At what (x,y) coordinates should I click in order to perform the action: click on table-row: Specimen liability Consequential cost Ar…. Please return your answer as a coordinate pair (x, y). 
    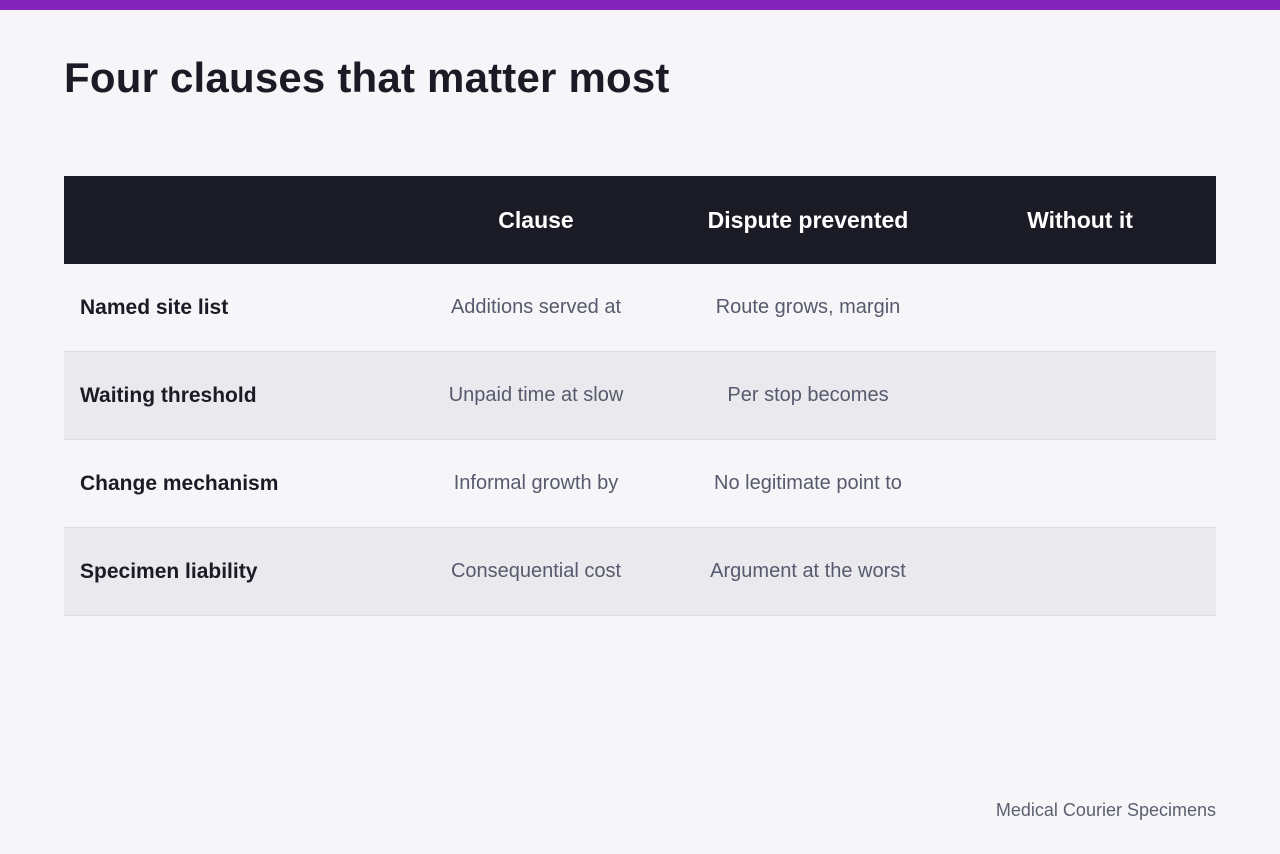
    Looking at the image, I should click on (640, 572).